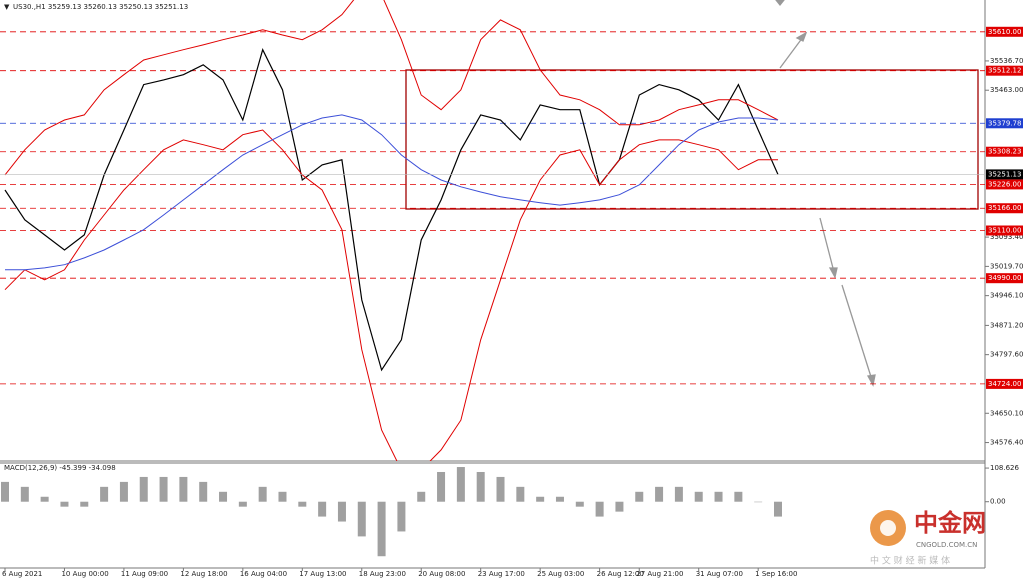 This screenshot has height=580, width=1024. What do you see at coordinates (946, 545) in the screenshot?
I see `watermark-site: CNGOLD.COM.CN` at bounding box center [946, 545].